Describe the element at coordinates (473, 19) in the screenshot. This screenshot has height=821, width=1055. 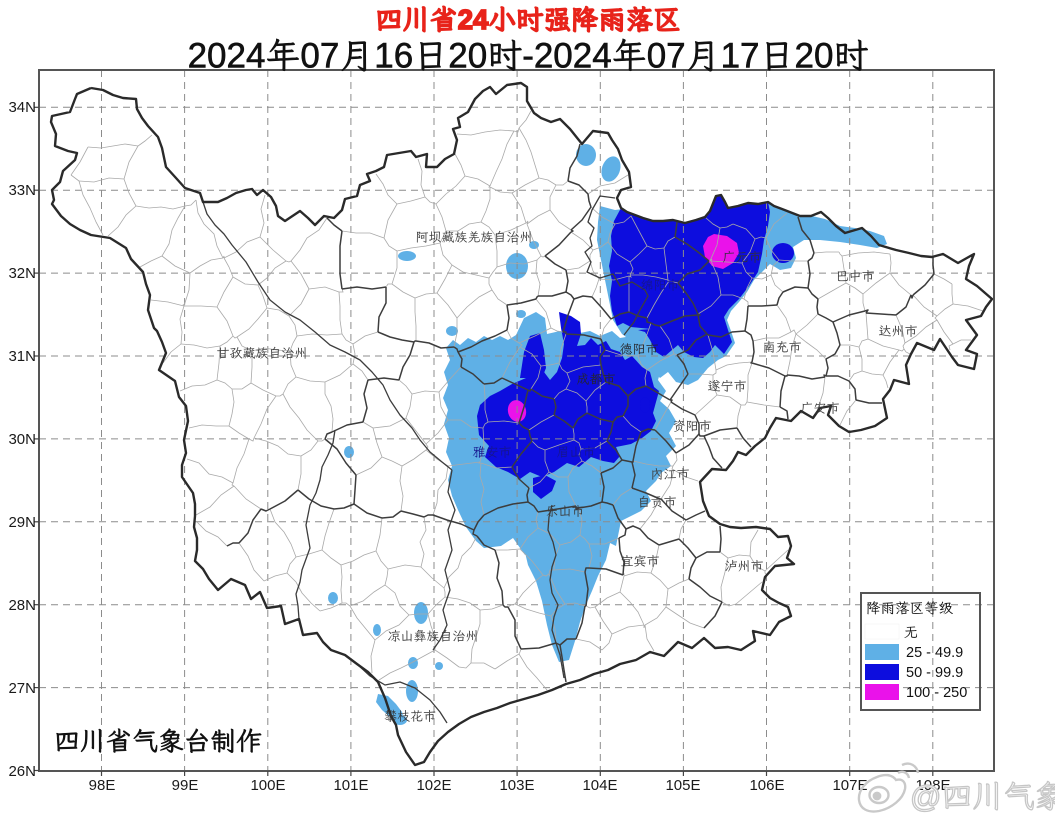
I see `svg-text: 24` at that location.